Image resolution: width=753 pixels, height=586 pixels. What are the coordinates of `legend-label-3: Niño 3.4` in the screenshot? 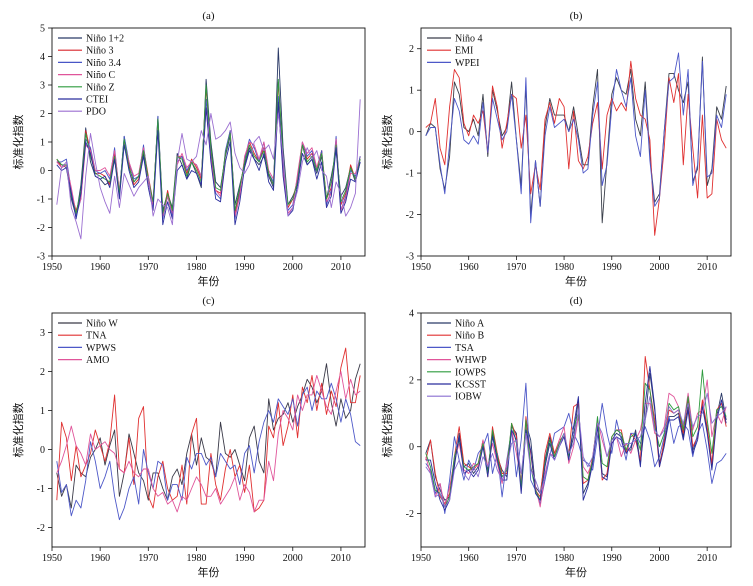 It's located at (103, 63).